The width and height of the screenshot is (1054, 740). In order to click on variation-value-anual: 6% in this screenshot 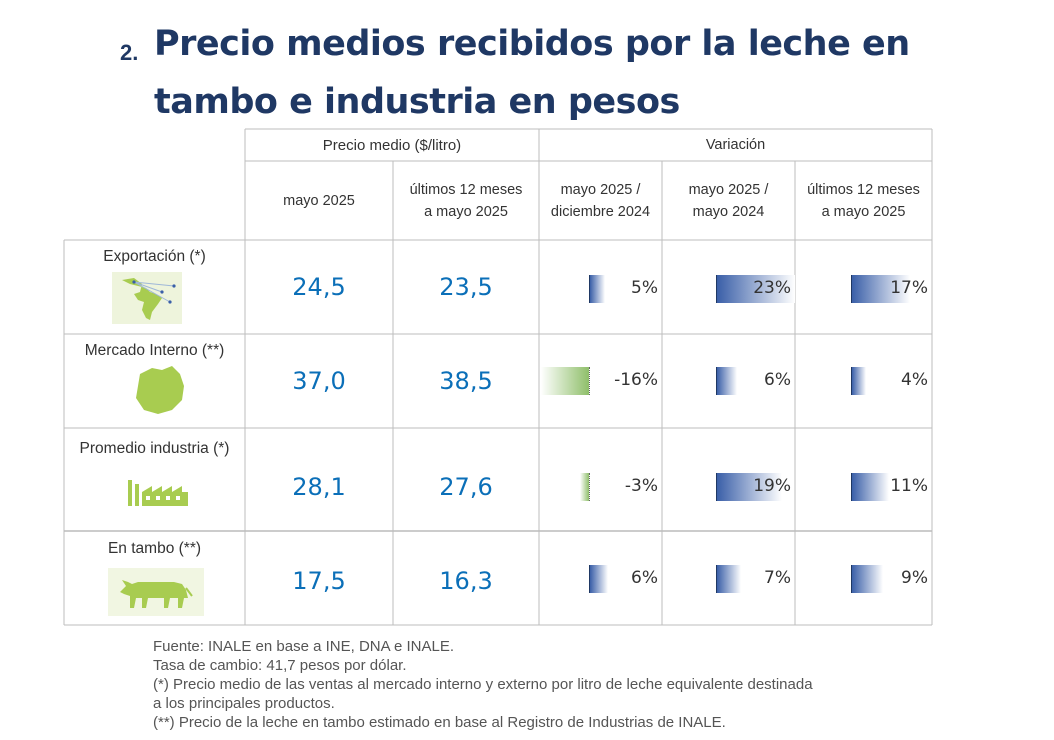, I will do `click(777, 380)`.